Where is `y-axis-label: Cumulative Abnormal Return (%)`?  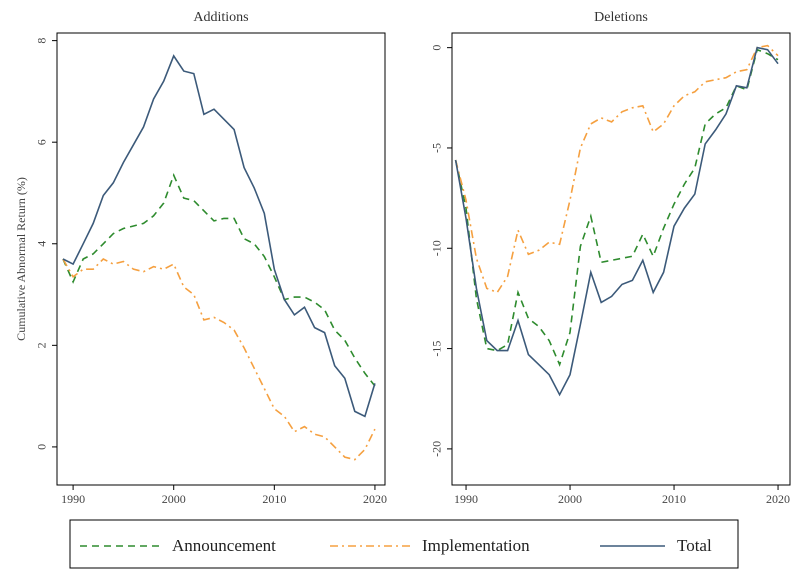 y-axis-label: Cumulative Abnormal Return (%) is located at coordinates (21, 259).